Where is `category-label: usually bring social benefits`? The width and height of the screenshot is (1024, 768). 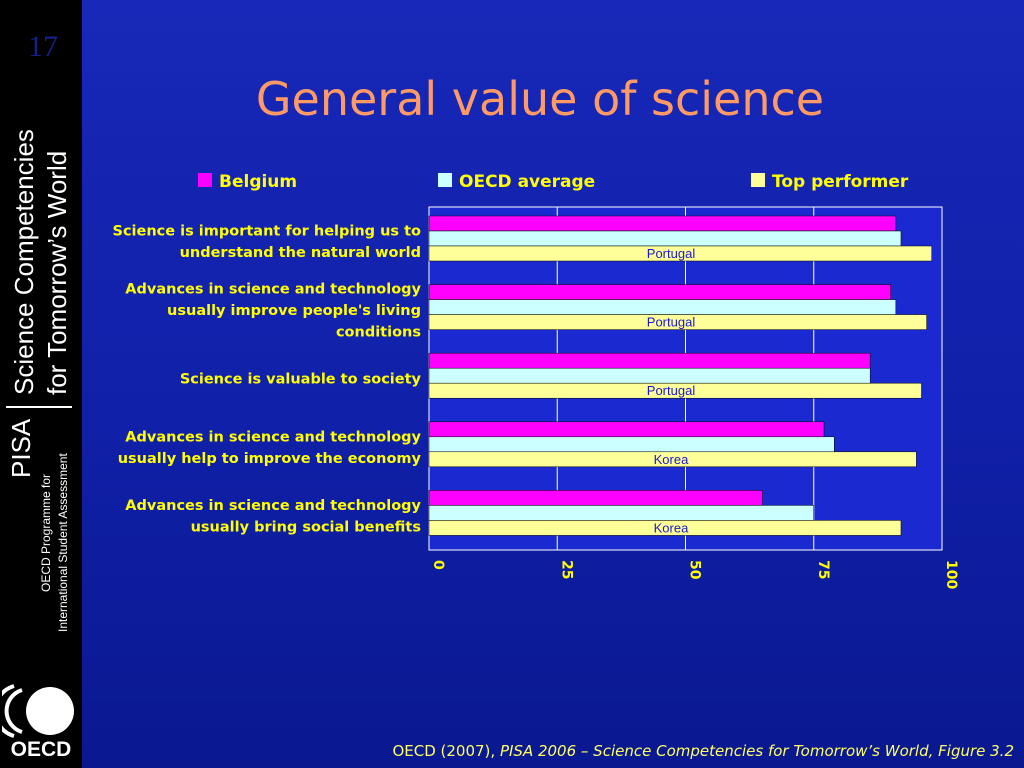
category-label: usually bring social benefits is located at coordinates (306, 527).